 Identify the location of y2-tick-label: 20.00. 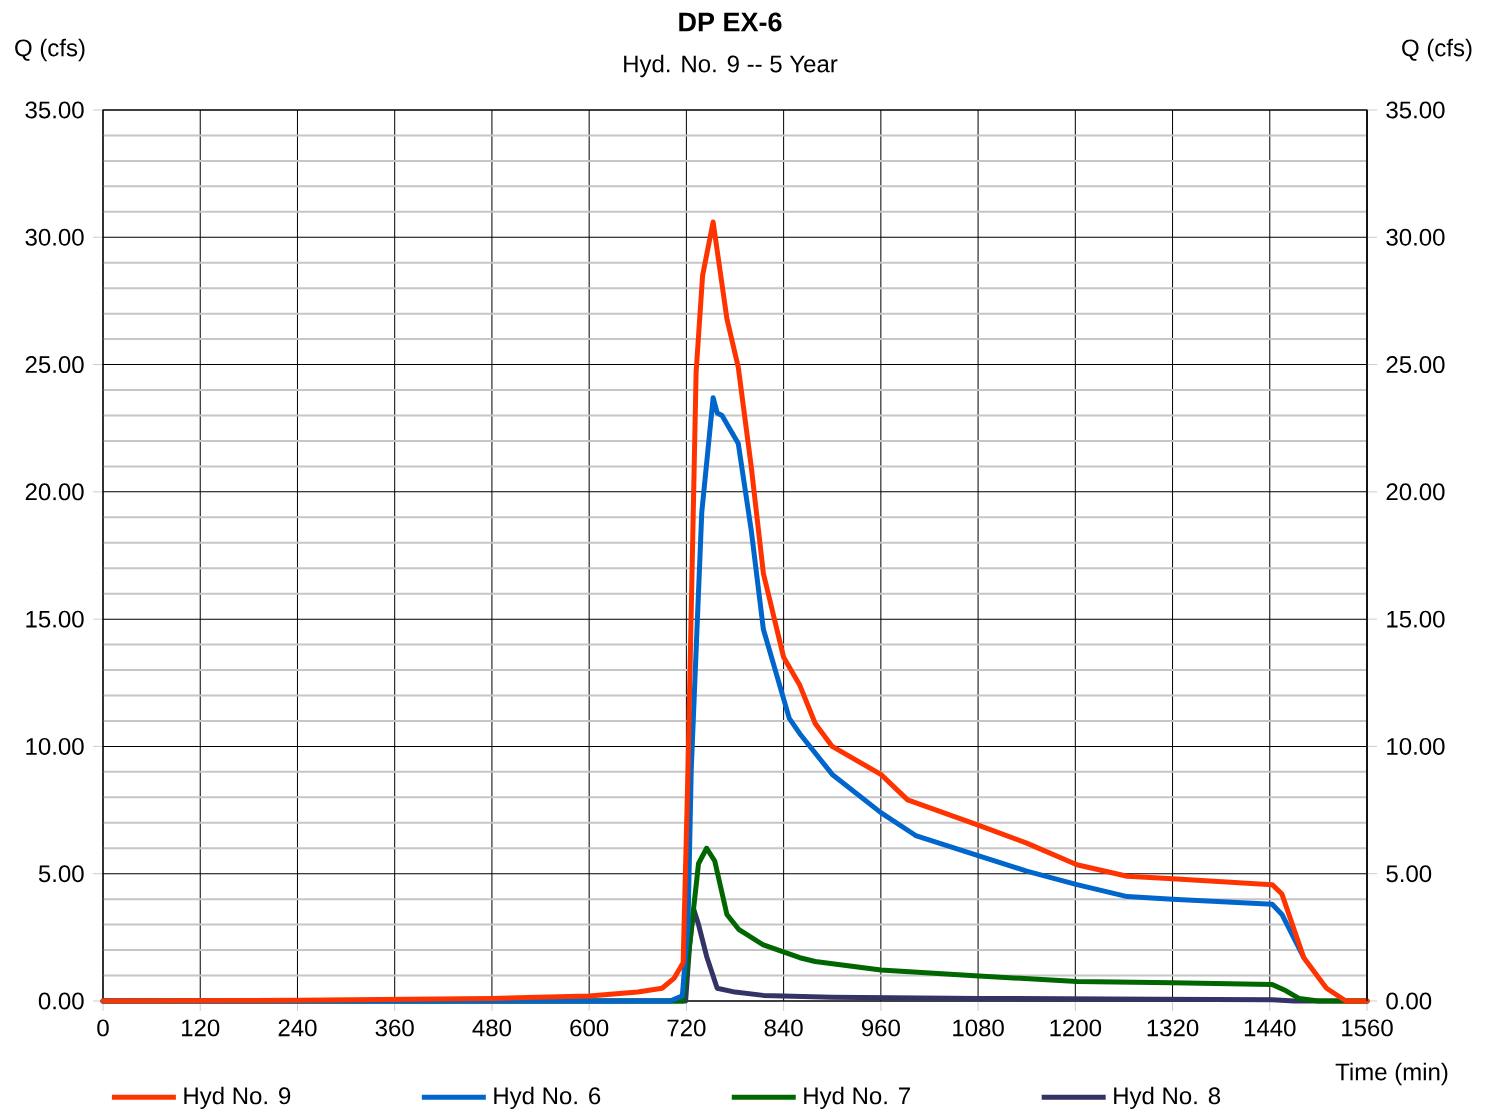
(1415, 492).